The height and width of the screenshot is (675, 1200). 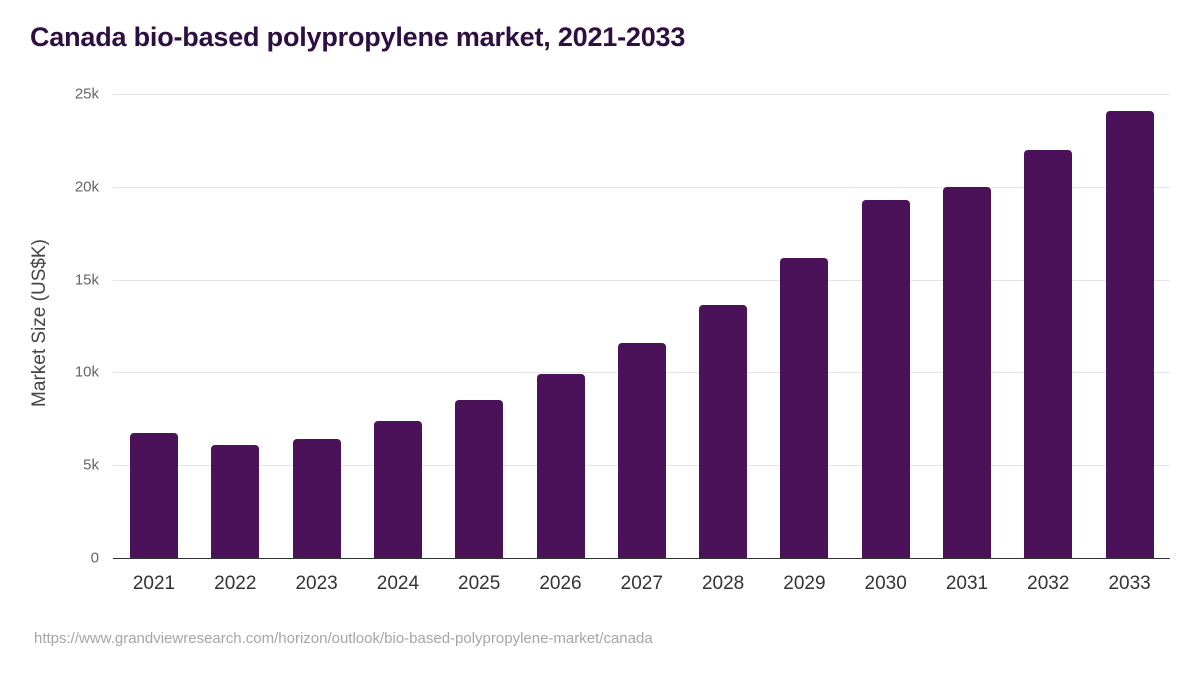 What do you see at coordinates (1048, 583) in the screenshot?
I see `x-tick-label: 2032` at bounding box center [1048, 583].